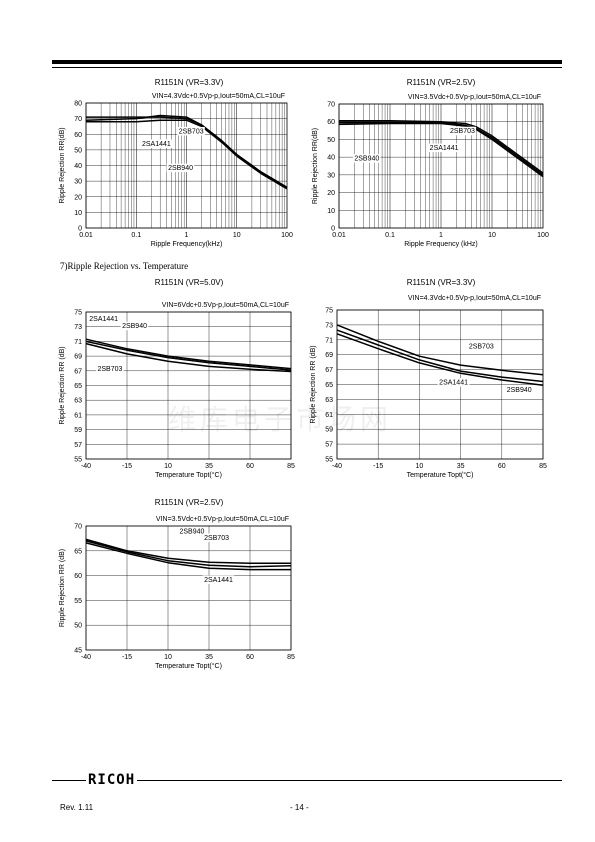  I want to click on chart1-subtitle: VIN=4.3Vdc+0.5Vp-p,Iout=50mA,CL=10uF, so click(218, 96).